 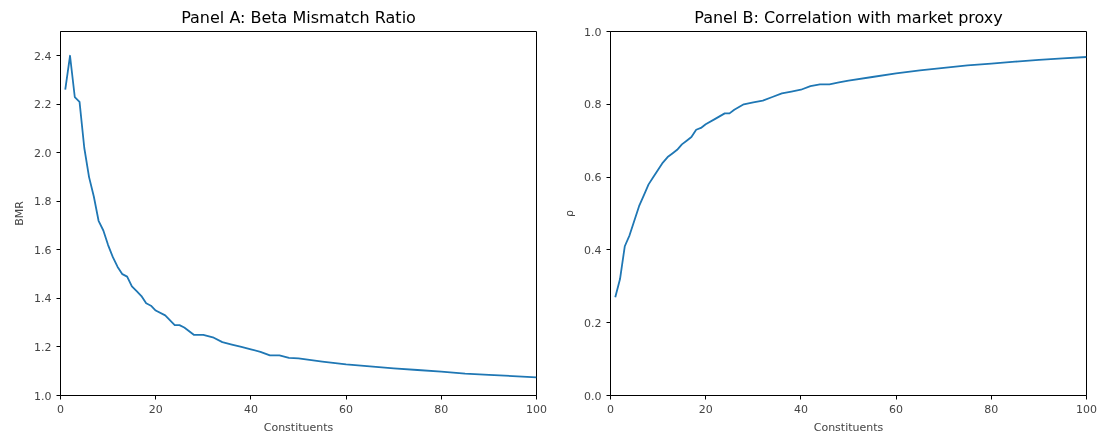 I want to click on y-tick-label: 2.4, so click(x=43, y=56).